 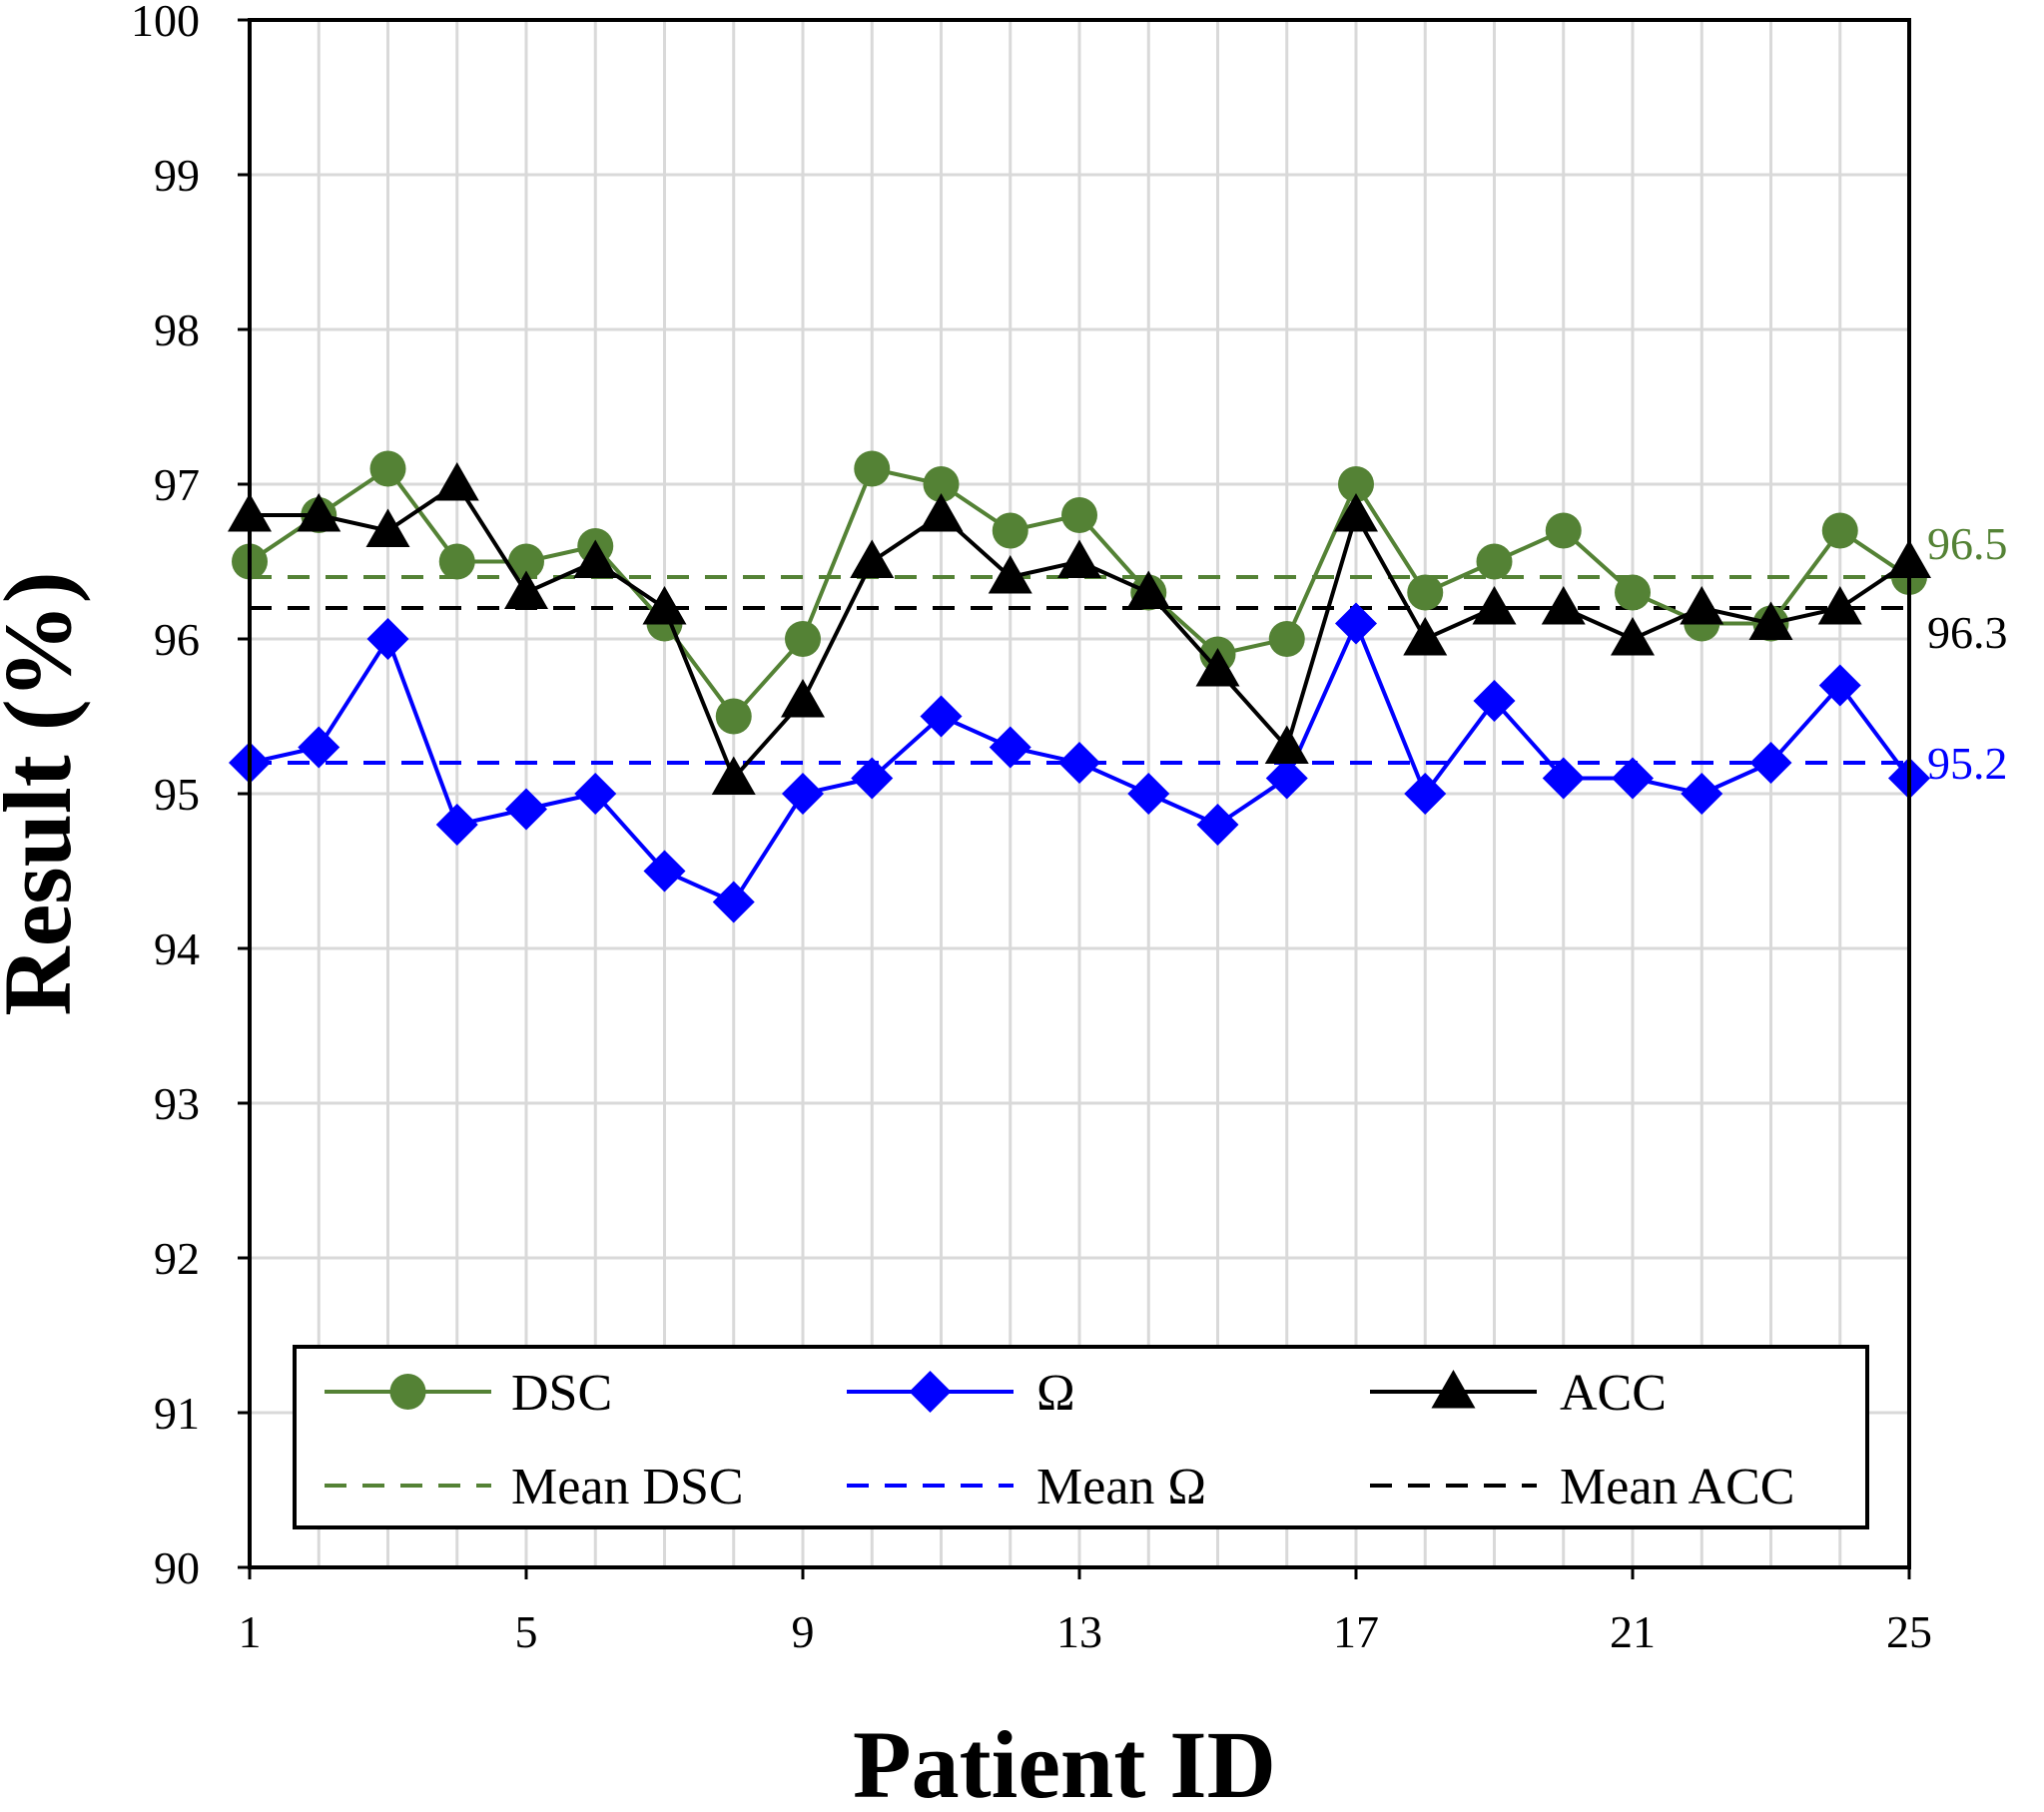 I want to click on legend-label: Mean Ω, so click(x=1121, y=1487).